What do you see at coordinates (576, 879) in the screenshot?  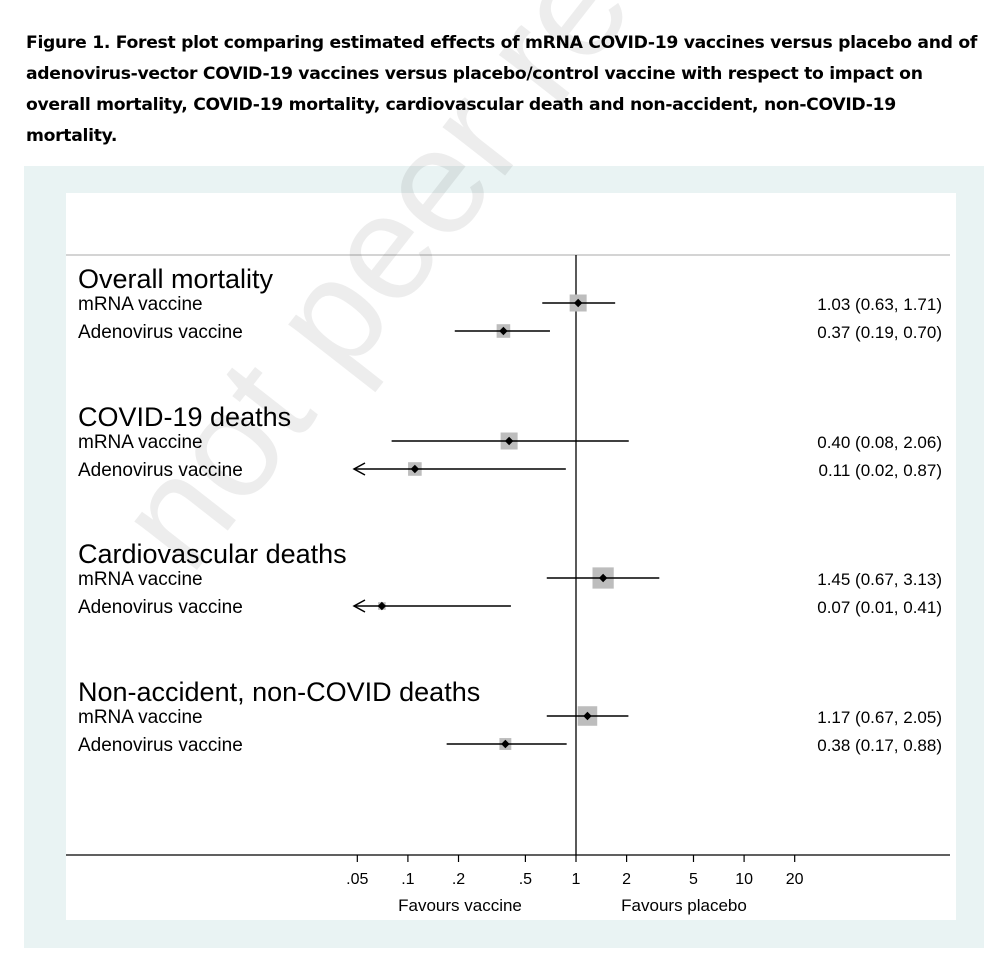 I see `x-tick-label: 1` at bounding box center [576, 879].